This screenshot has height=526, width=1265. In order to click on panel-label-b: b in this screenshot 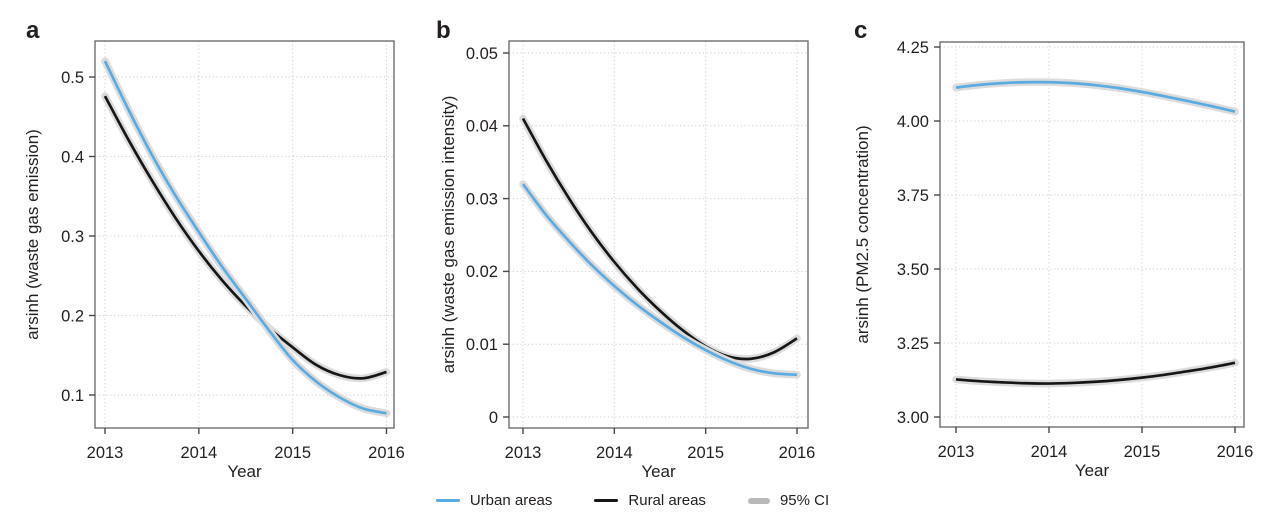, I will do `click(443, 30)`.